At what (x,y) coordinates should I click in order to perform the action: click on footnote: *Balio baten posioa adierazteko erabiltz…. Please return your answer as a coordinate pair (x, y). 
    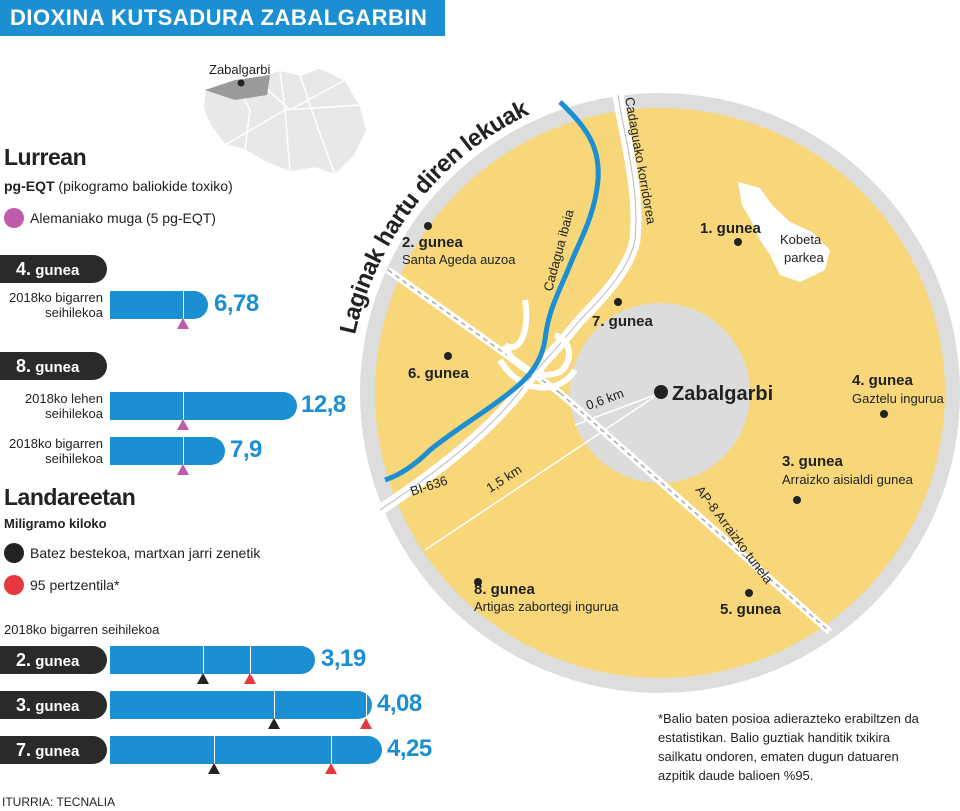
    Looking at the image, I should click on (788, 747).